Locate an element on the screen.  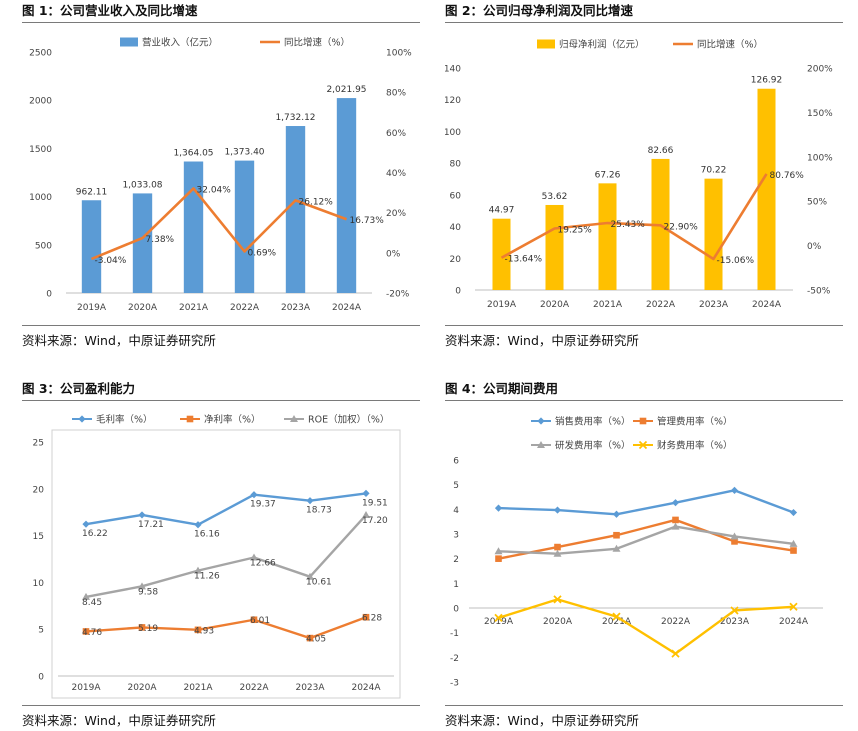
legend-label: 销售费用率（%） is located at coordinates (593, 422).